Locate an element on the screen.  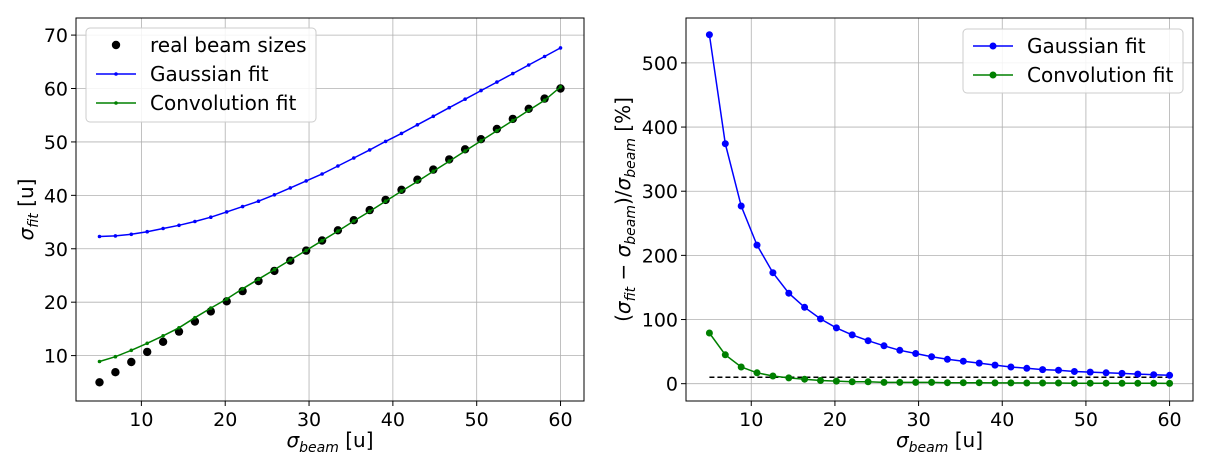
x-tick-label: 50 is located at coordinates (477, 420).